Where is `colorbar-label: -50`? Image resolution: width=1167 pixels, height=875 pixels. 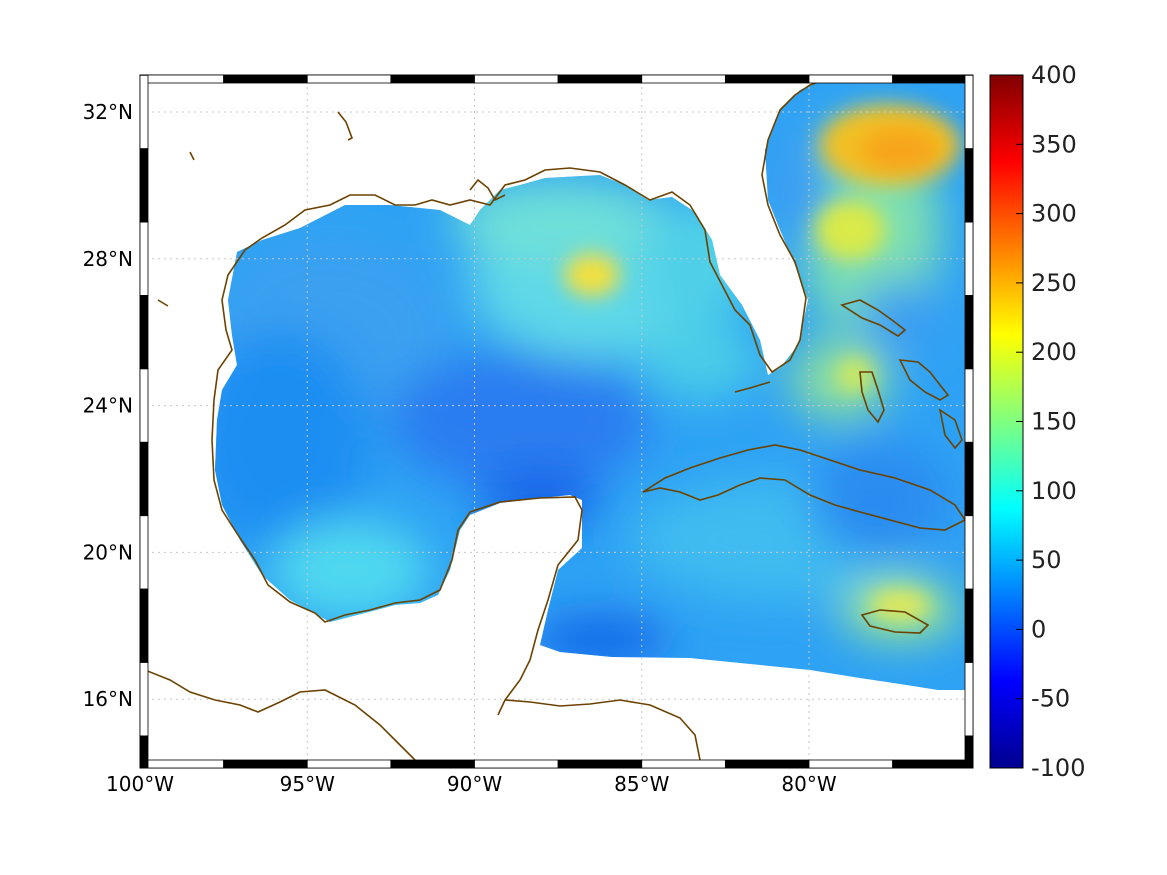 colorbar-label: -50 is located at coordinates (1050, 699).